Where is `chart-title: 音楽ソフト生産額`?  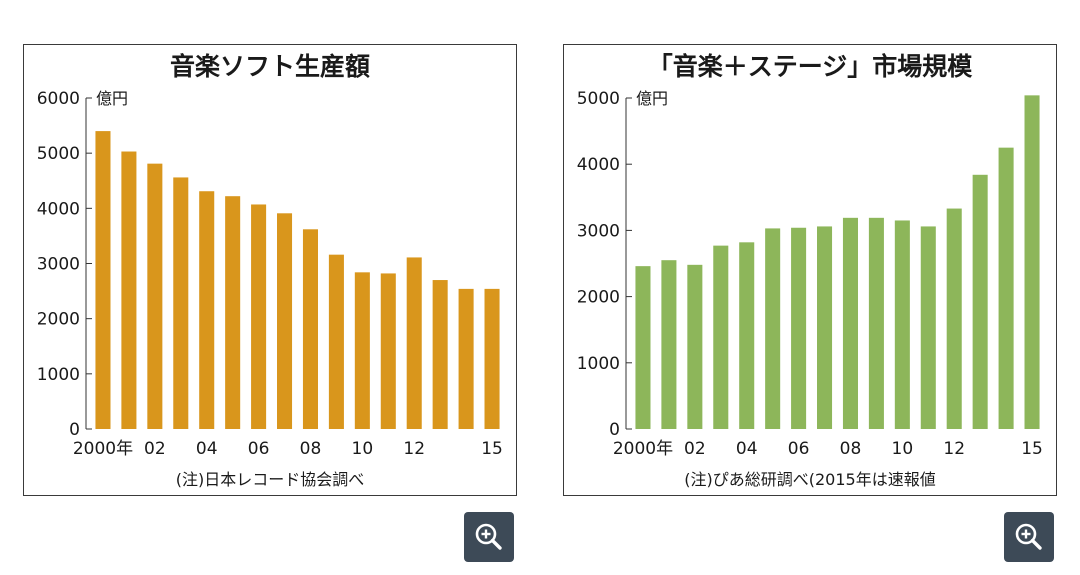
chart-title: 音楽ソフト生産額 is located at coordinates (270, 66).